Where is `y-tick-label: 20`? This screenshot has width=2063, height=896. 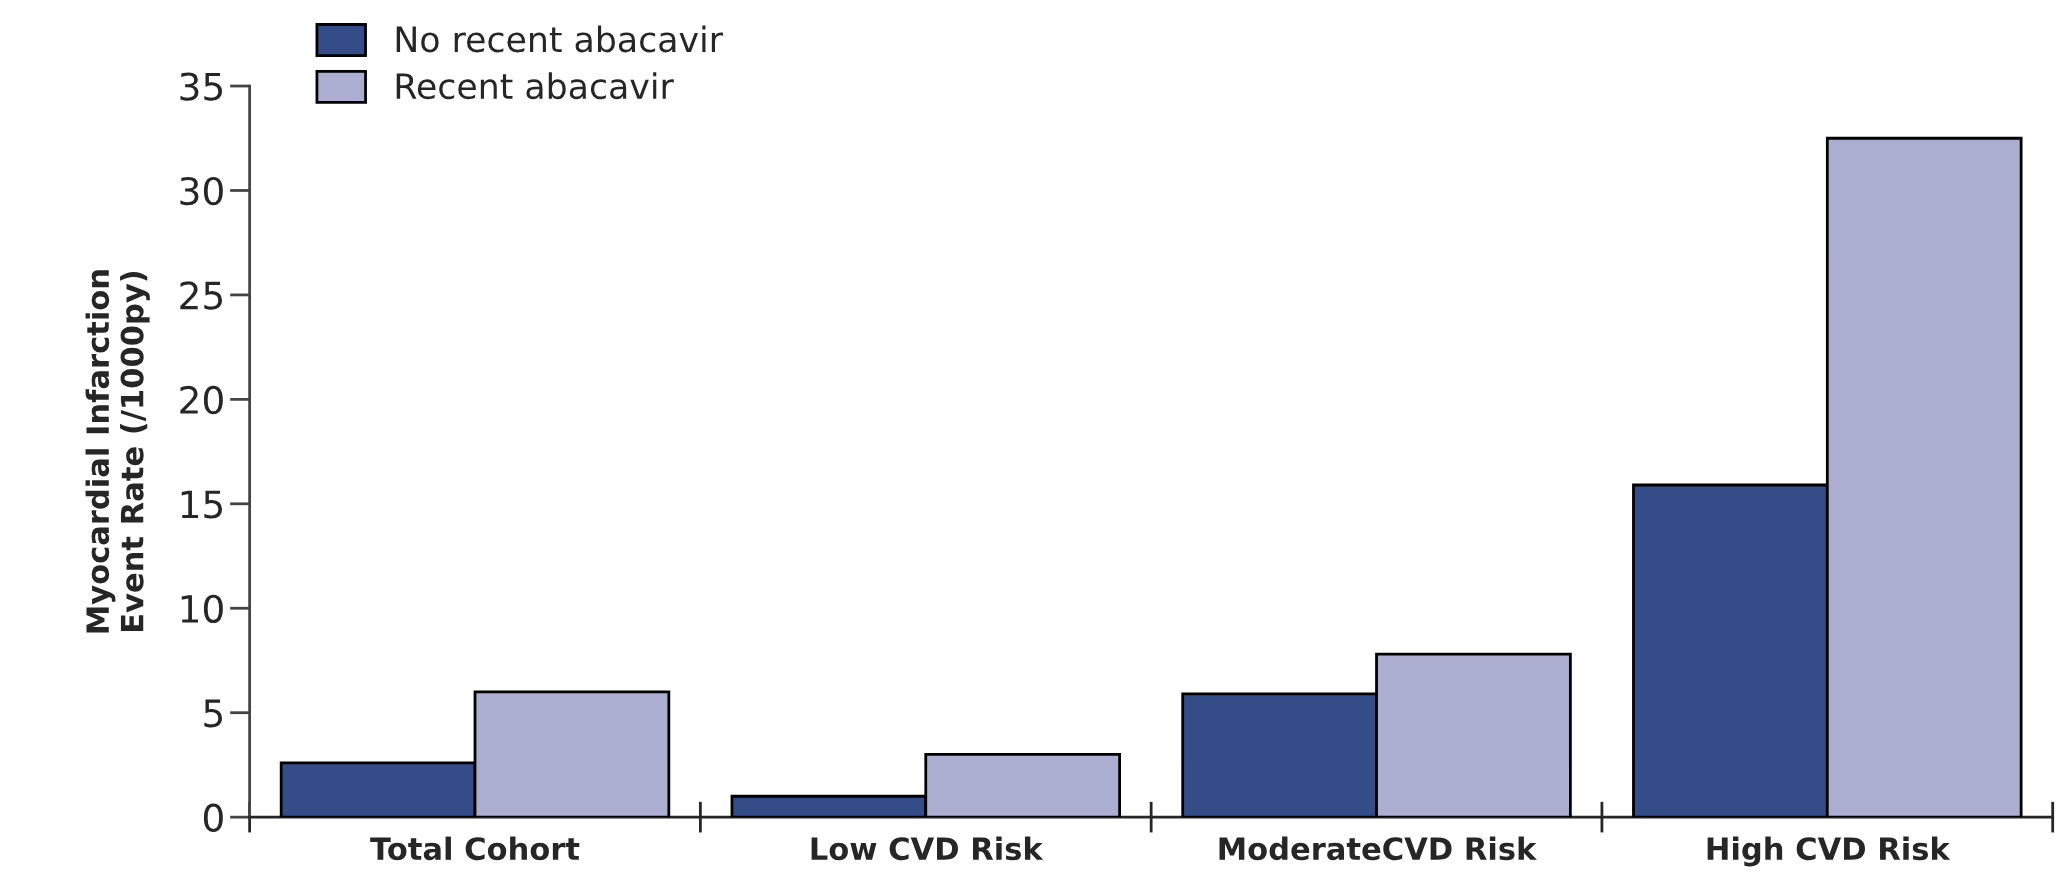
y-tick-label: 20 is located at coordinates (201, 400).